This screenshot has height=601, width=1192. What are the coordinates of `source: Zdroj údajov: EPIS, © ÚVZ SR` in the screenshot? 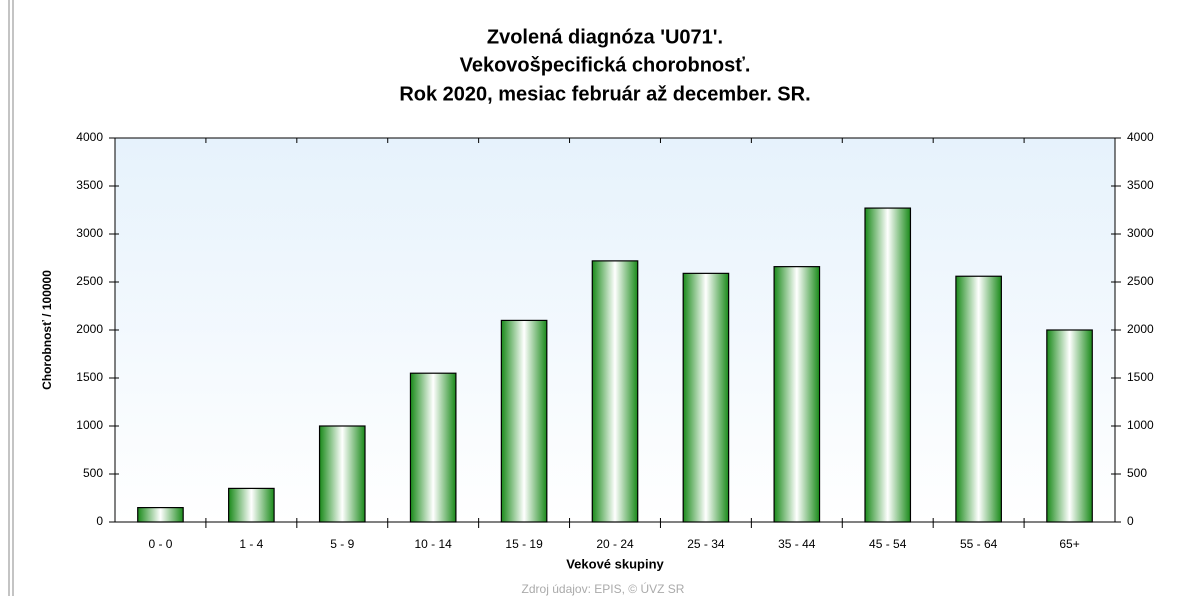 It's located at (603, 588).